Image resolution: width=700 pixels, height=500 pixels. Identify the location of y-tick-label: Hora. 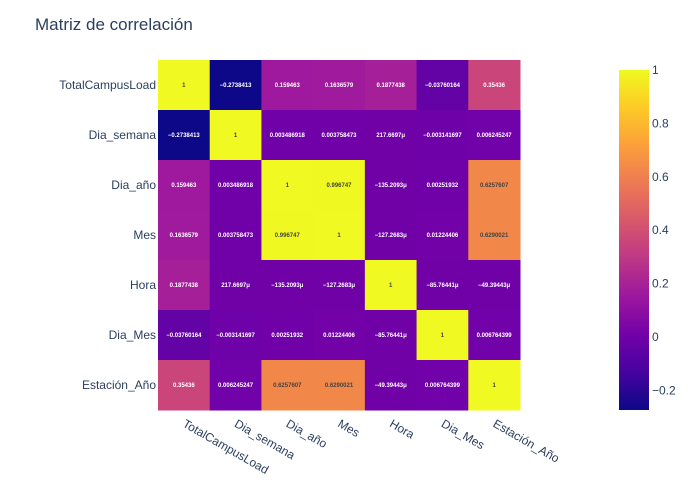
(143, 285).